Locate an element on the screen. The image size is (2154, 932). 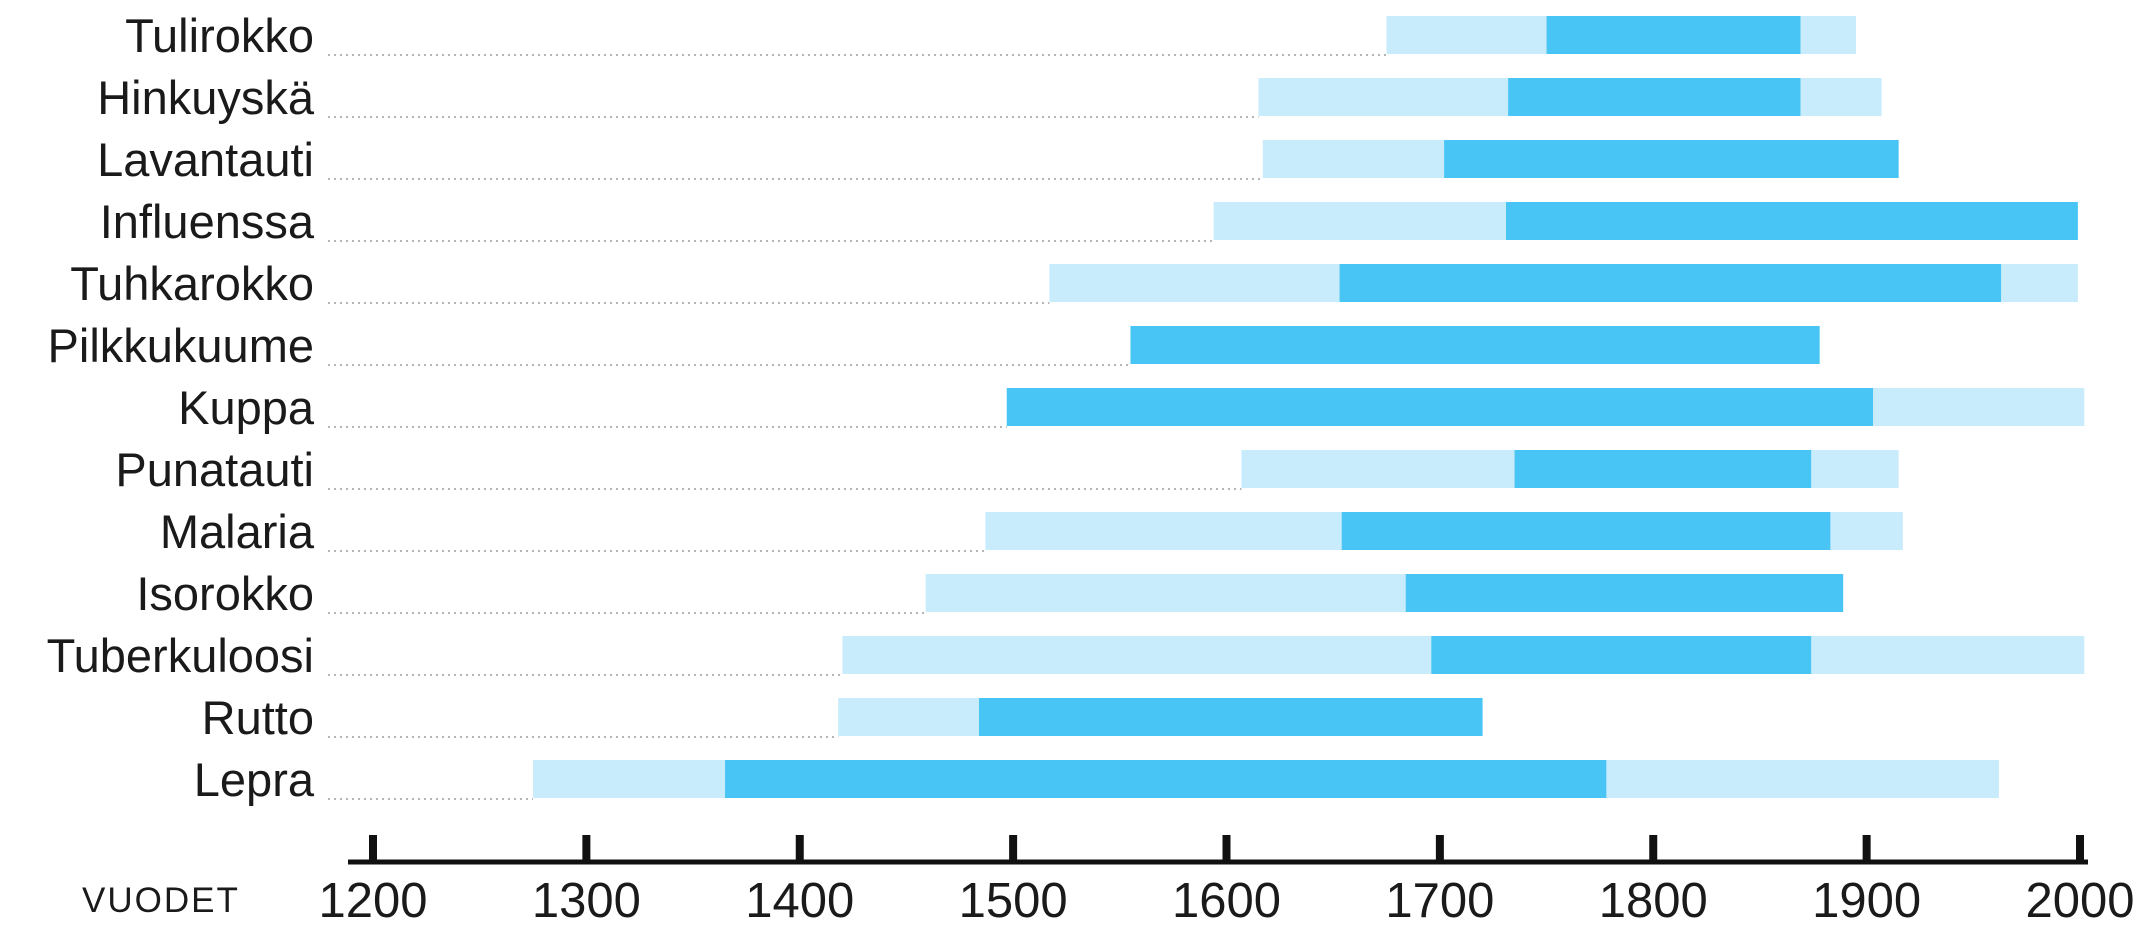
x-tick-label: 1200 is located at coordinates (372, 900).